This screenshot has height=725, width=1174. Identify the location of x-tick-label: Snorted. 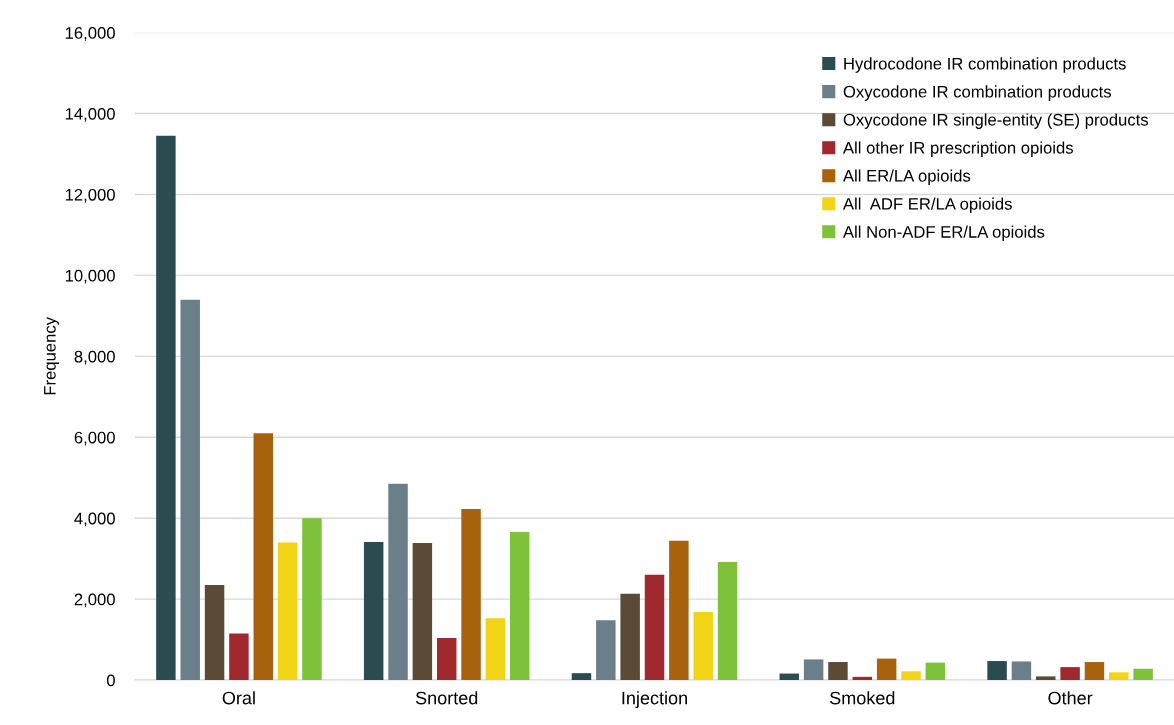
(446, 698).